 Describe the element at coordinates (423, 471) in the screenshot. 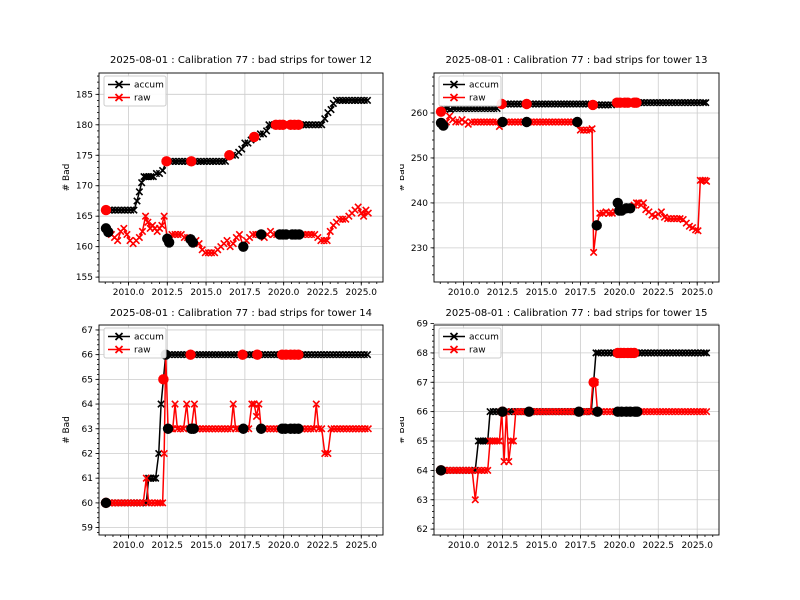

I see `svg-text: 64` at that location.